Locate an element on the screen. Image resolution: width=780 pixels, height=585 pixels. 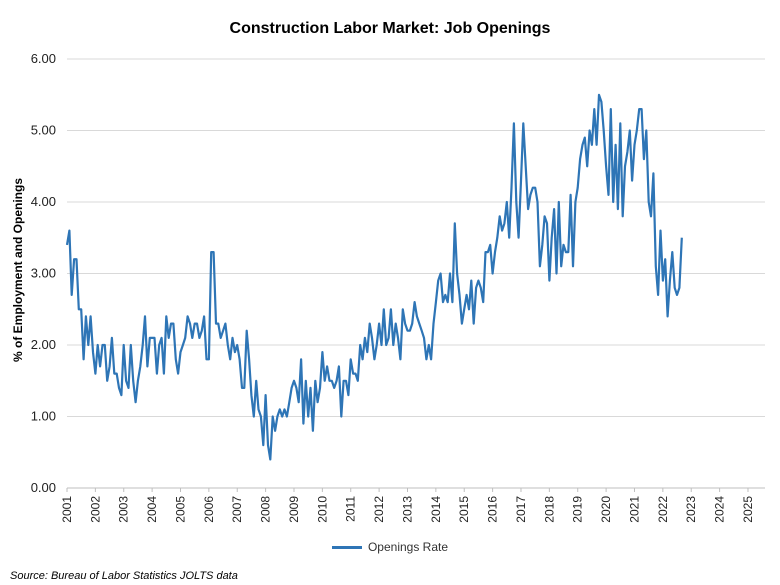
legend: Openings Rate is located at coordinates (390, 547).